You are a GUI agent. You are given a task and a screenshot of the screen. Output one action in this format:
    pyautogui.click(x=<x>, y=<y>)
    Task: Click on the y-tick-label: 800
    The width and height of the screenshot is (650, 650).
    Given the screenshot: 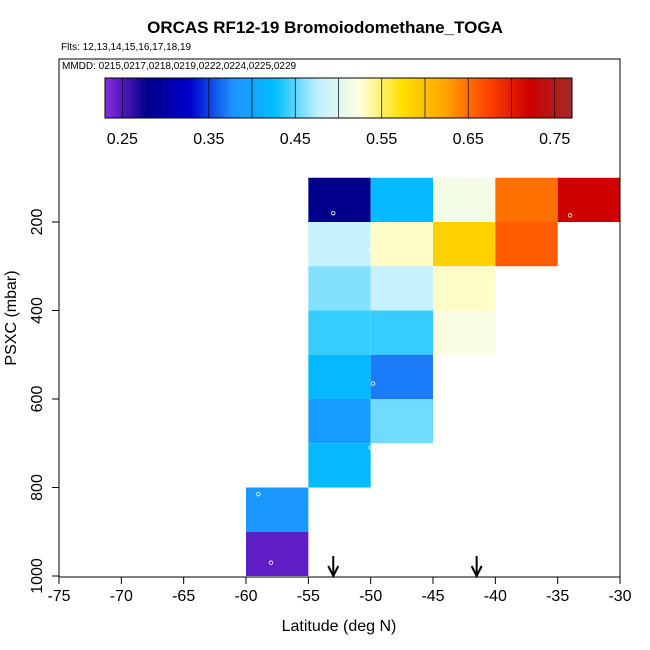 What is the action you would take?
    pyautogui.click(x=37, y=487)
    